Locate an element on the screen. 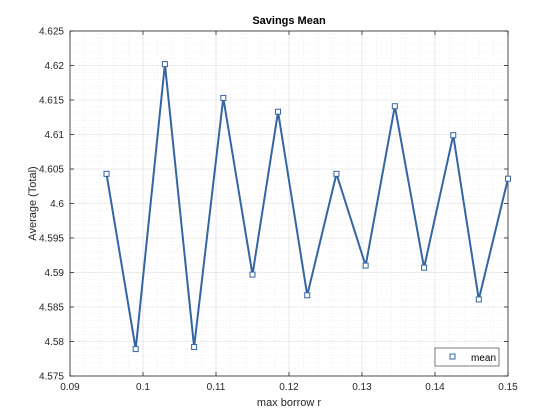 This screenshot has height=420, width=560. legend: mean is located at coordinates (467, 357).